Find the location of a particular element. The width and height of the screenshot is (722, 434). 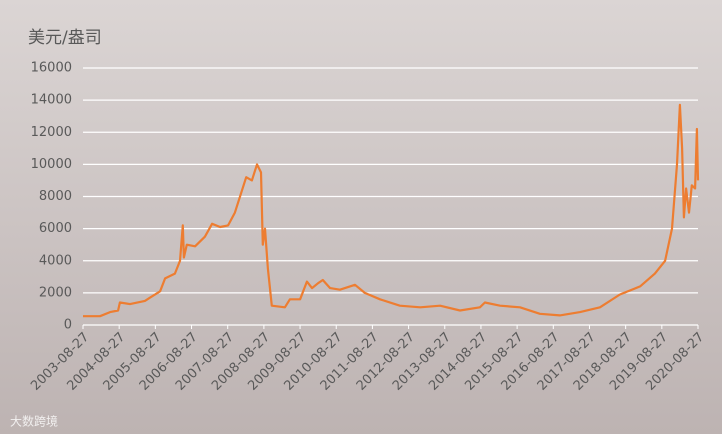

y-tick-label: 10000 is located at coordinates (51, 164).